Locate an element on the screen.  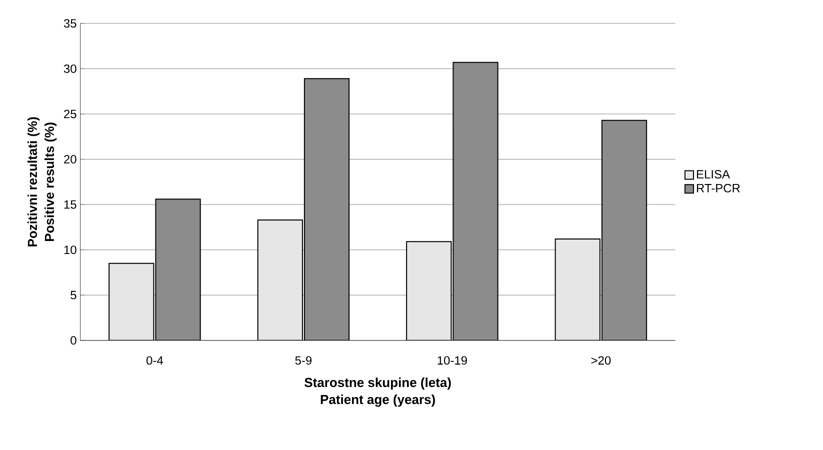
x-tick-label: 10-19 is located at coordinates (452, 360).